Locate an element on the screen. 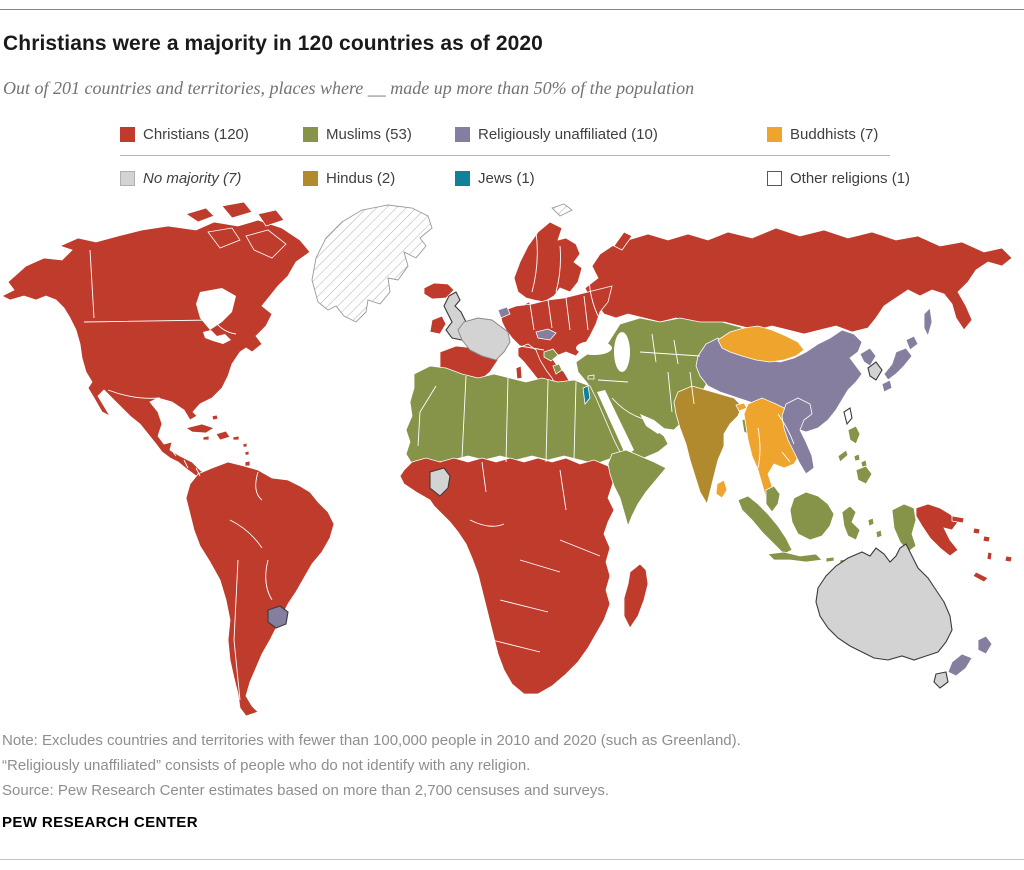 Image resolution: width=1024 pixels, height=870 pixels. japan-honshu is located at coordinates (898, 364).